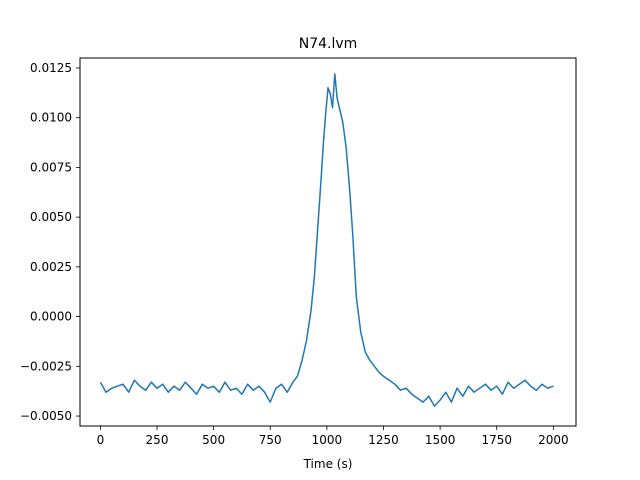 Image resolution: width=640 pixels, height=480 pixels. What do you see at coordinates (328, 44) in the screenshot?
I see `chart-title: N74.lvm` at bounding box center [328, 44].